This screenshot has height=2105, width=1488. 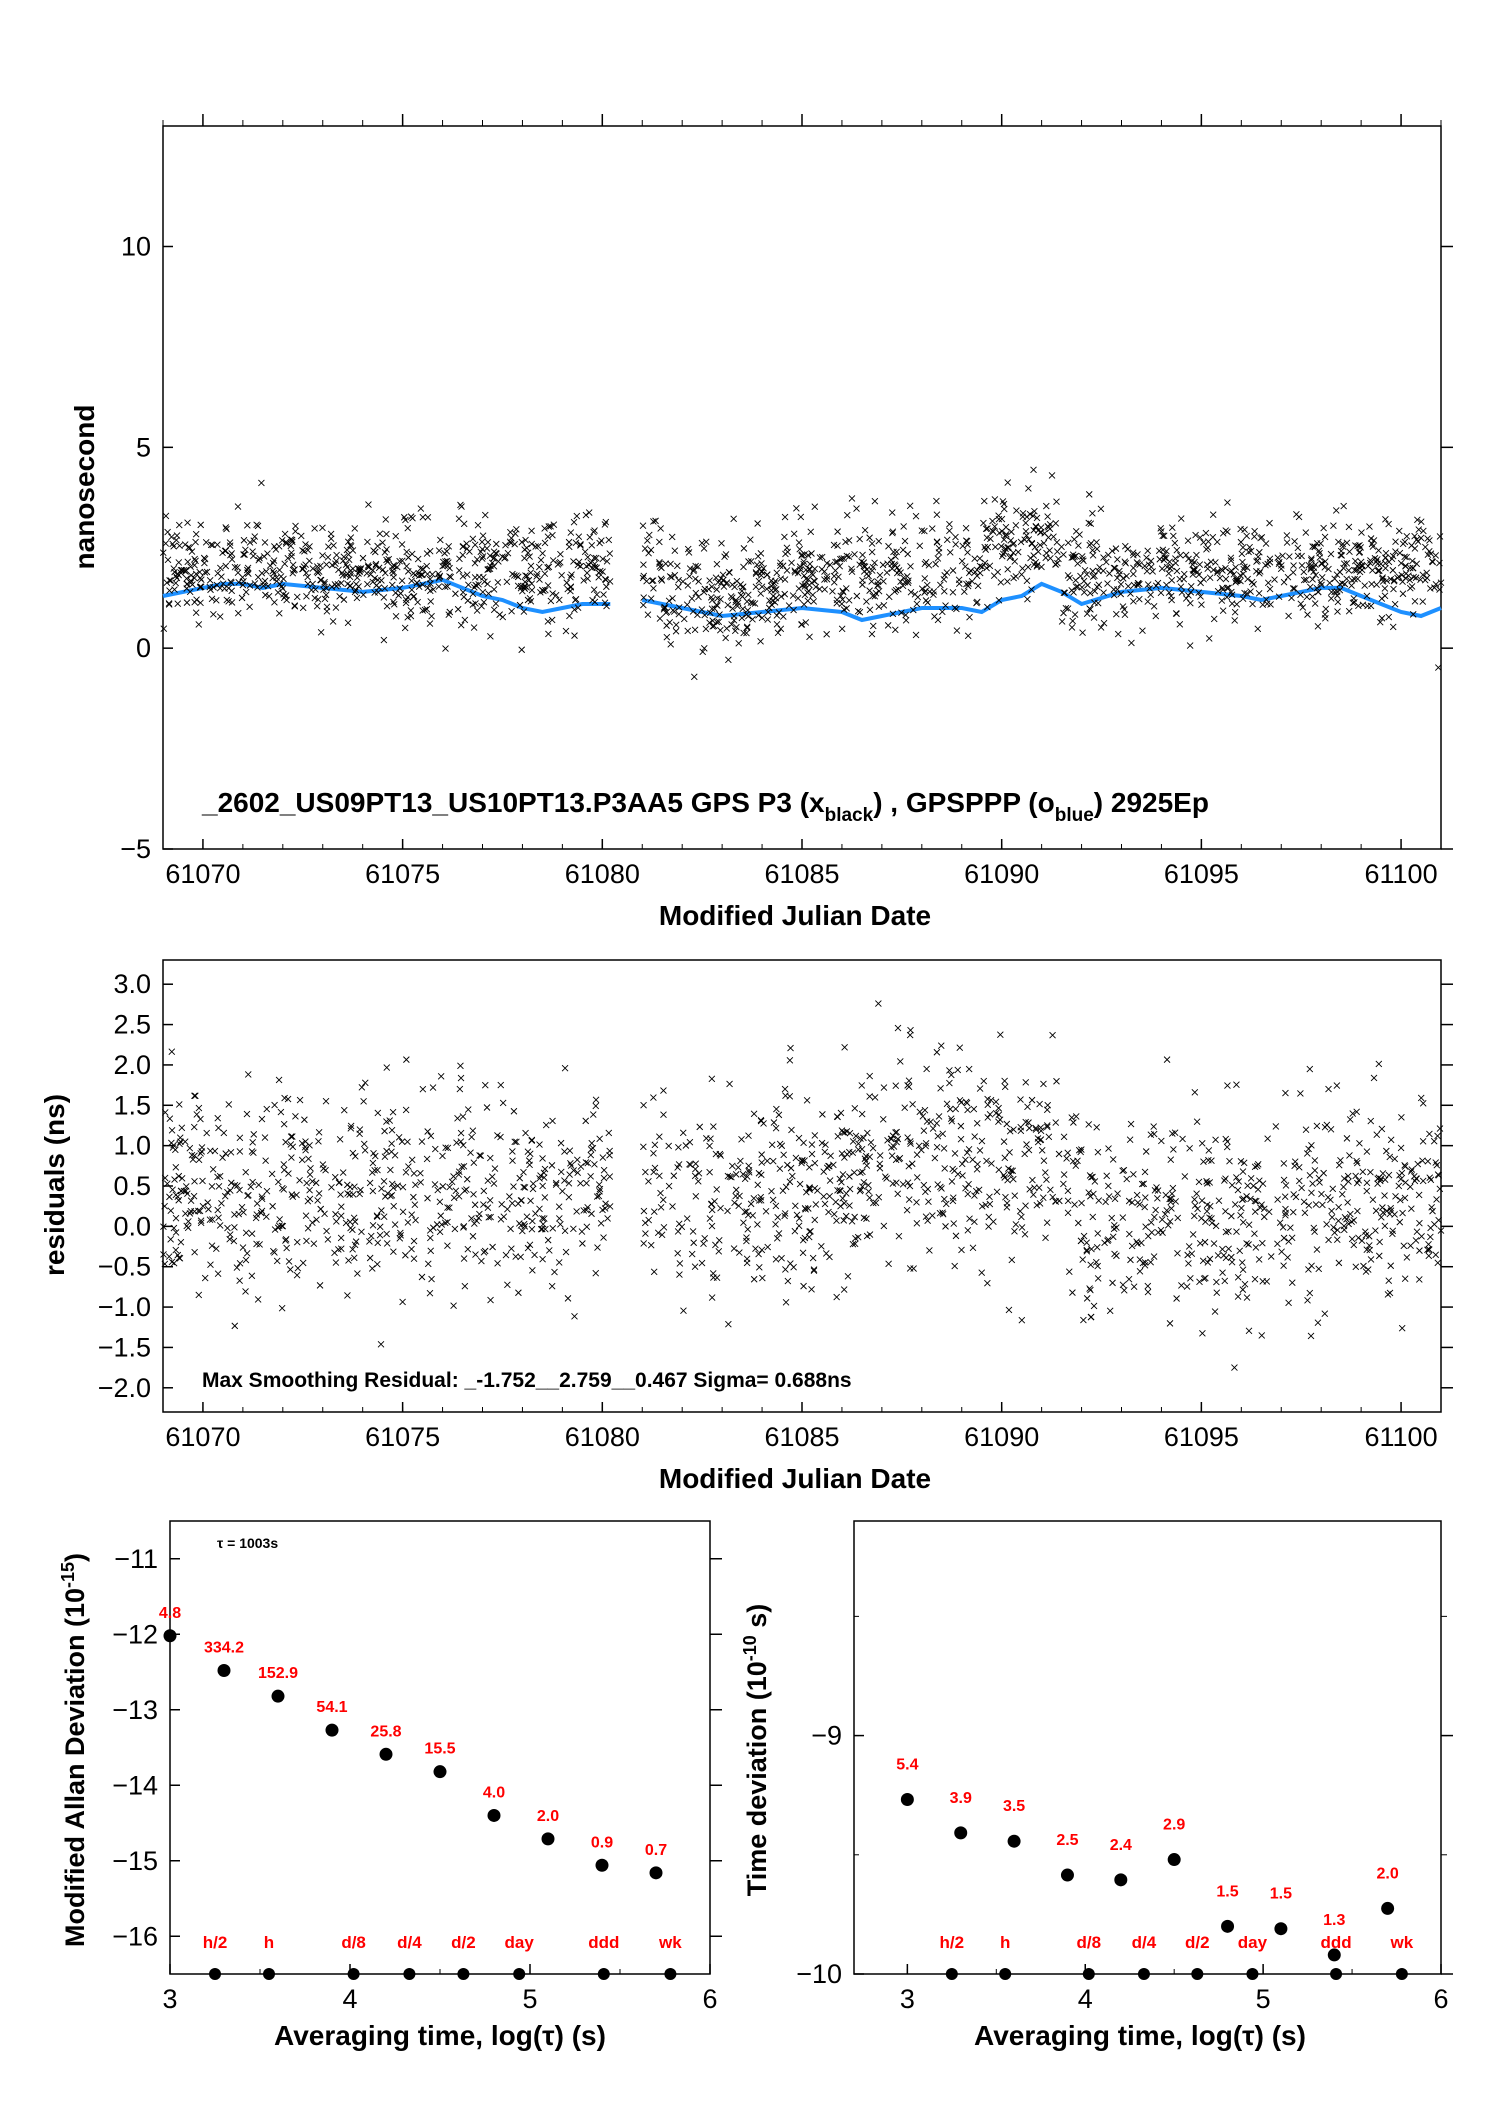 What do you see at coordinates (1197, 1974) in the screenshot?
I see `time-marker` at bounding box center [1197, 1974].